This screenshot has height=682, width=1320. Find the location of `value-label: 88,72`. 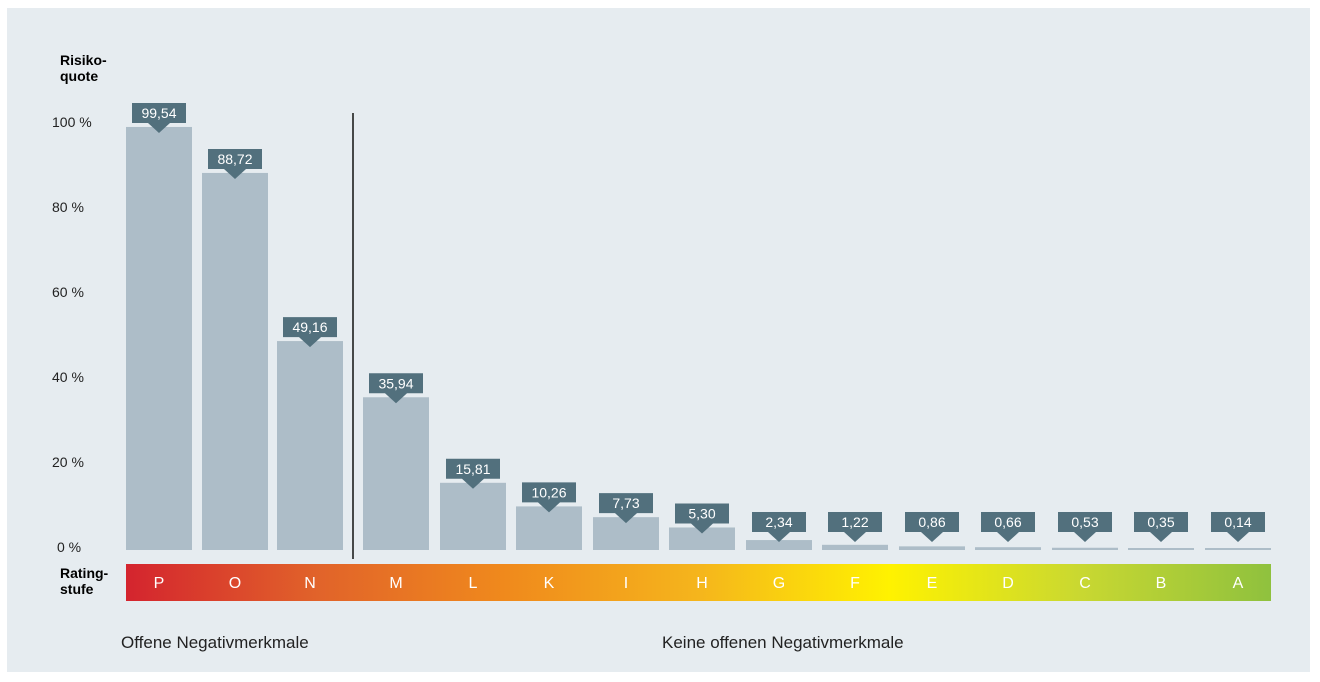

value-label: 88,72 is located at coordinates (234, 159).